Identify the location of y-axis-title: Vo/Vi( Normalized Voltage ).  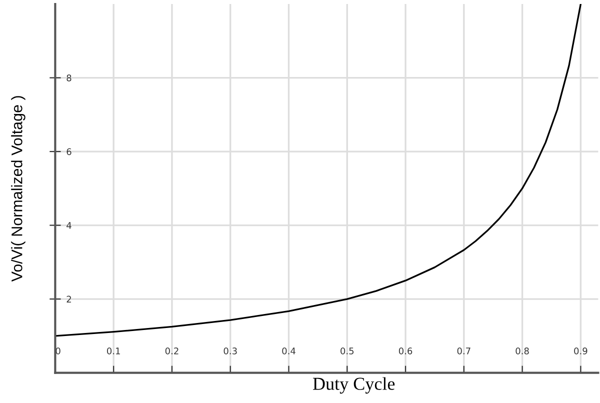
(18, 189).